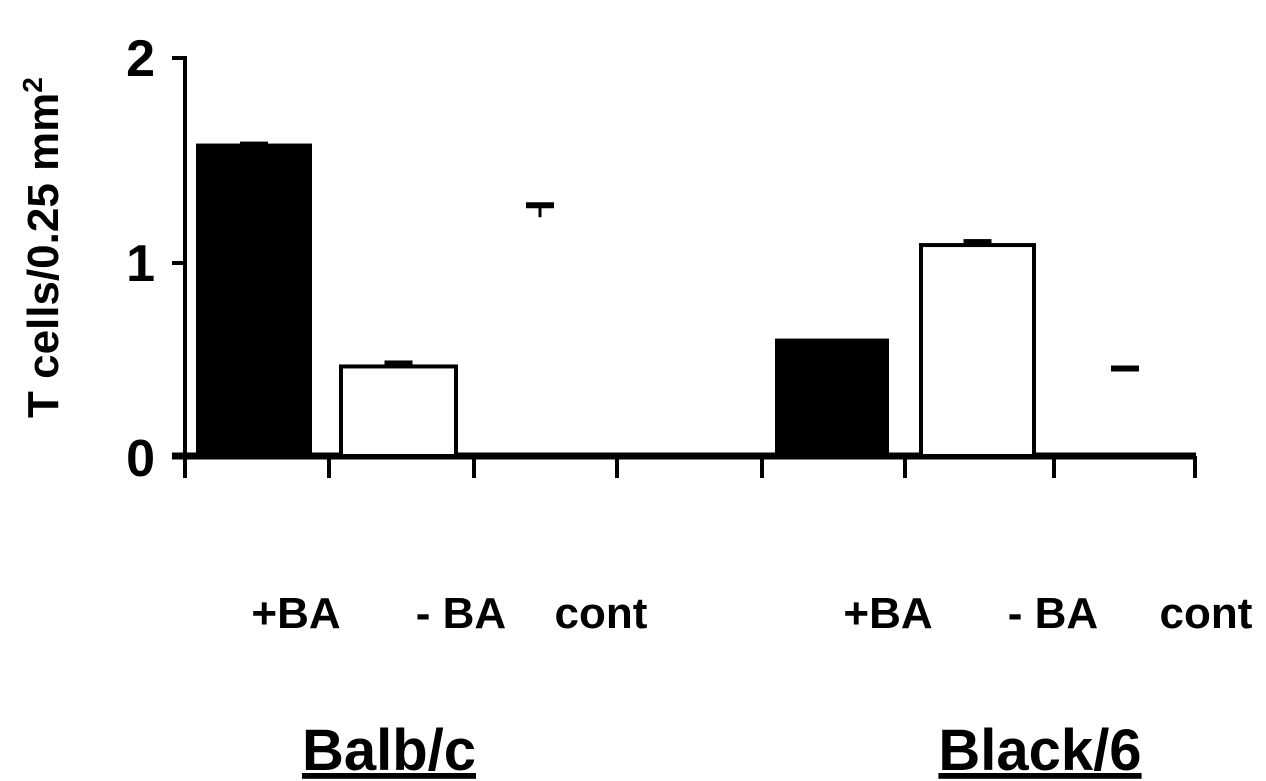 Image resolution: width=1266 pixels, height=781 pixels. Describe the element at coordinates (1206, 613) in the screenshot. I see `category-label-black6-cont: cont` at that location.